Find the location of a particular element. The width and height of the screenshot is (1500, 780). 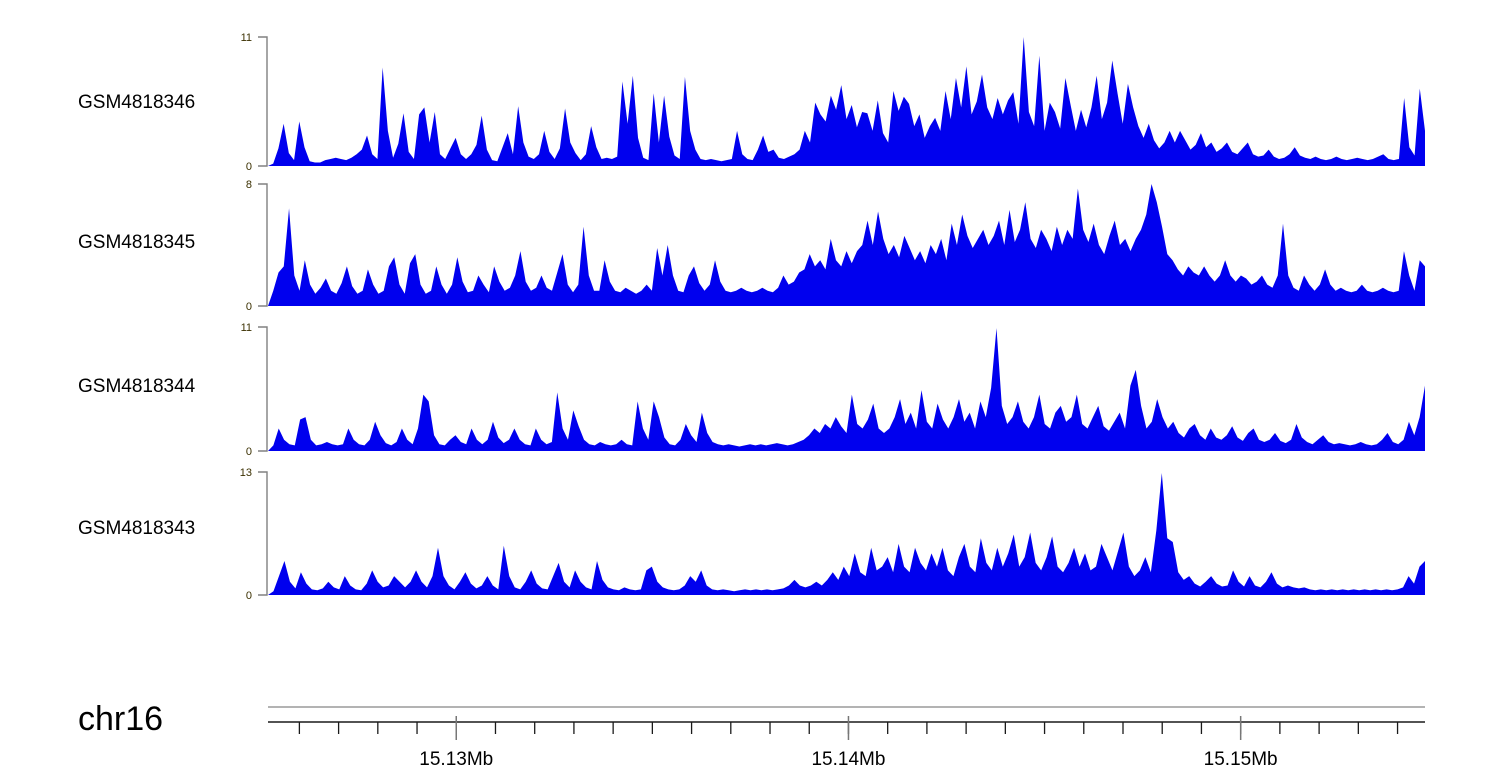

ruler-tick-label-group: 15.13Mb 15.14Mb 15.15Mb is located at coordinates (848, 759).